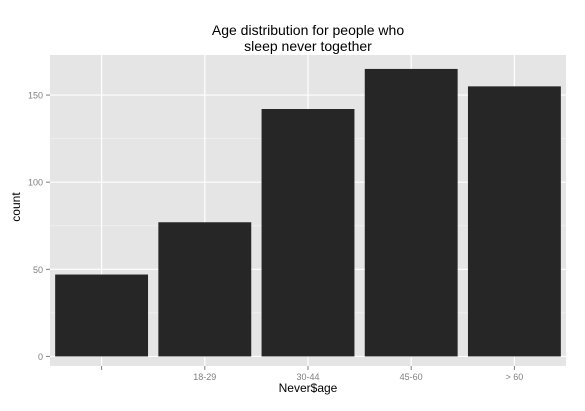  Describe the element at coordinates (40, 357) in the screenshot. I see `y-tick-label: 0` at that location.